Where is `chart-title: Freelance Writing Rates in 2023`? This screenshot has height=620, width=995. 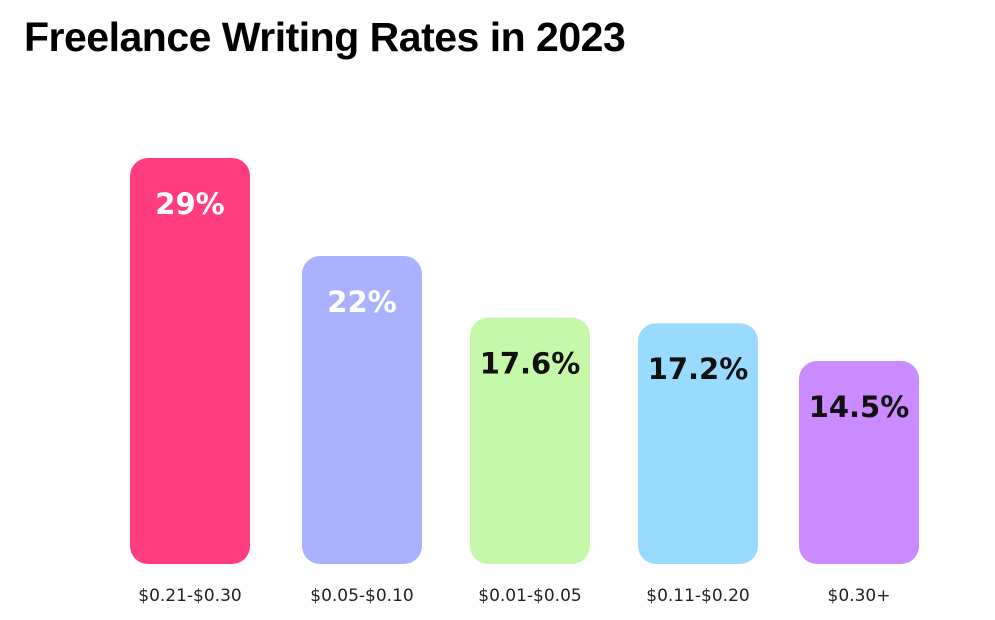 chart-title: Freelance Writing Rates in 2023 is located at coordinates (325, 37).